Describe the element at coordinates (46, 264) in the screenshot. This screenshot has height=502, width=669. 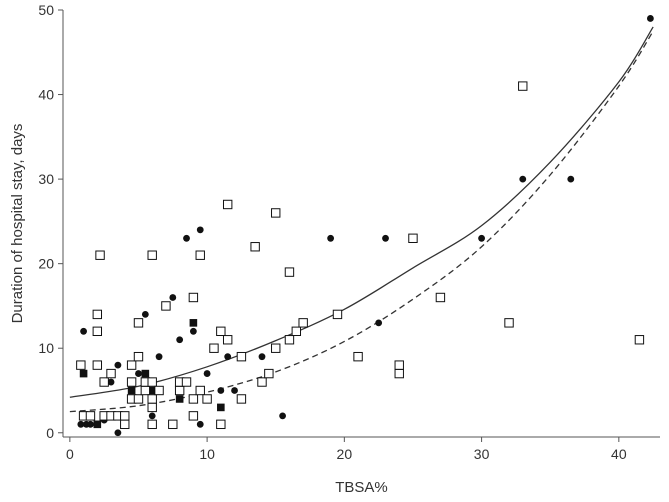
I see `y-tick-label: 20` at that location.